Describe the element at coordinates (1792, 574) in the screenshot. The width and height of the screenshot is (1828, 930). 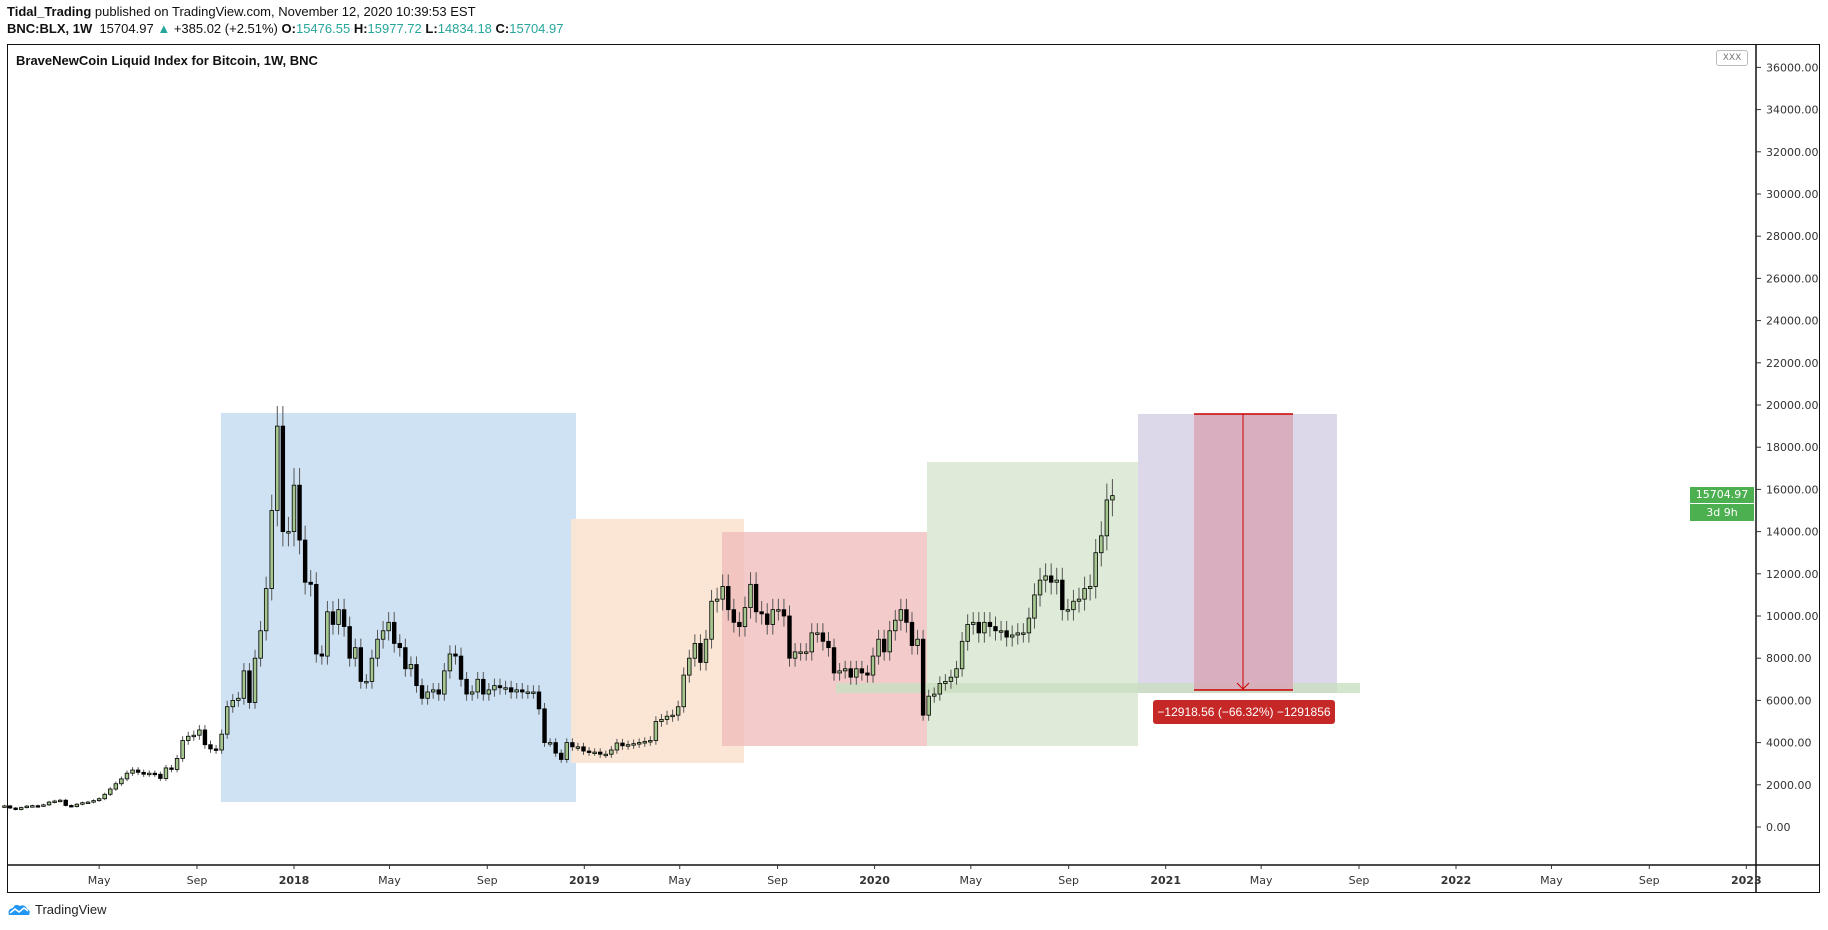
I see `price-tick-label: 12000.00` at that location.